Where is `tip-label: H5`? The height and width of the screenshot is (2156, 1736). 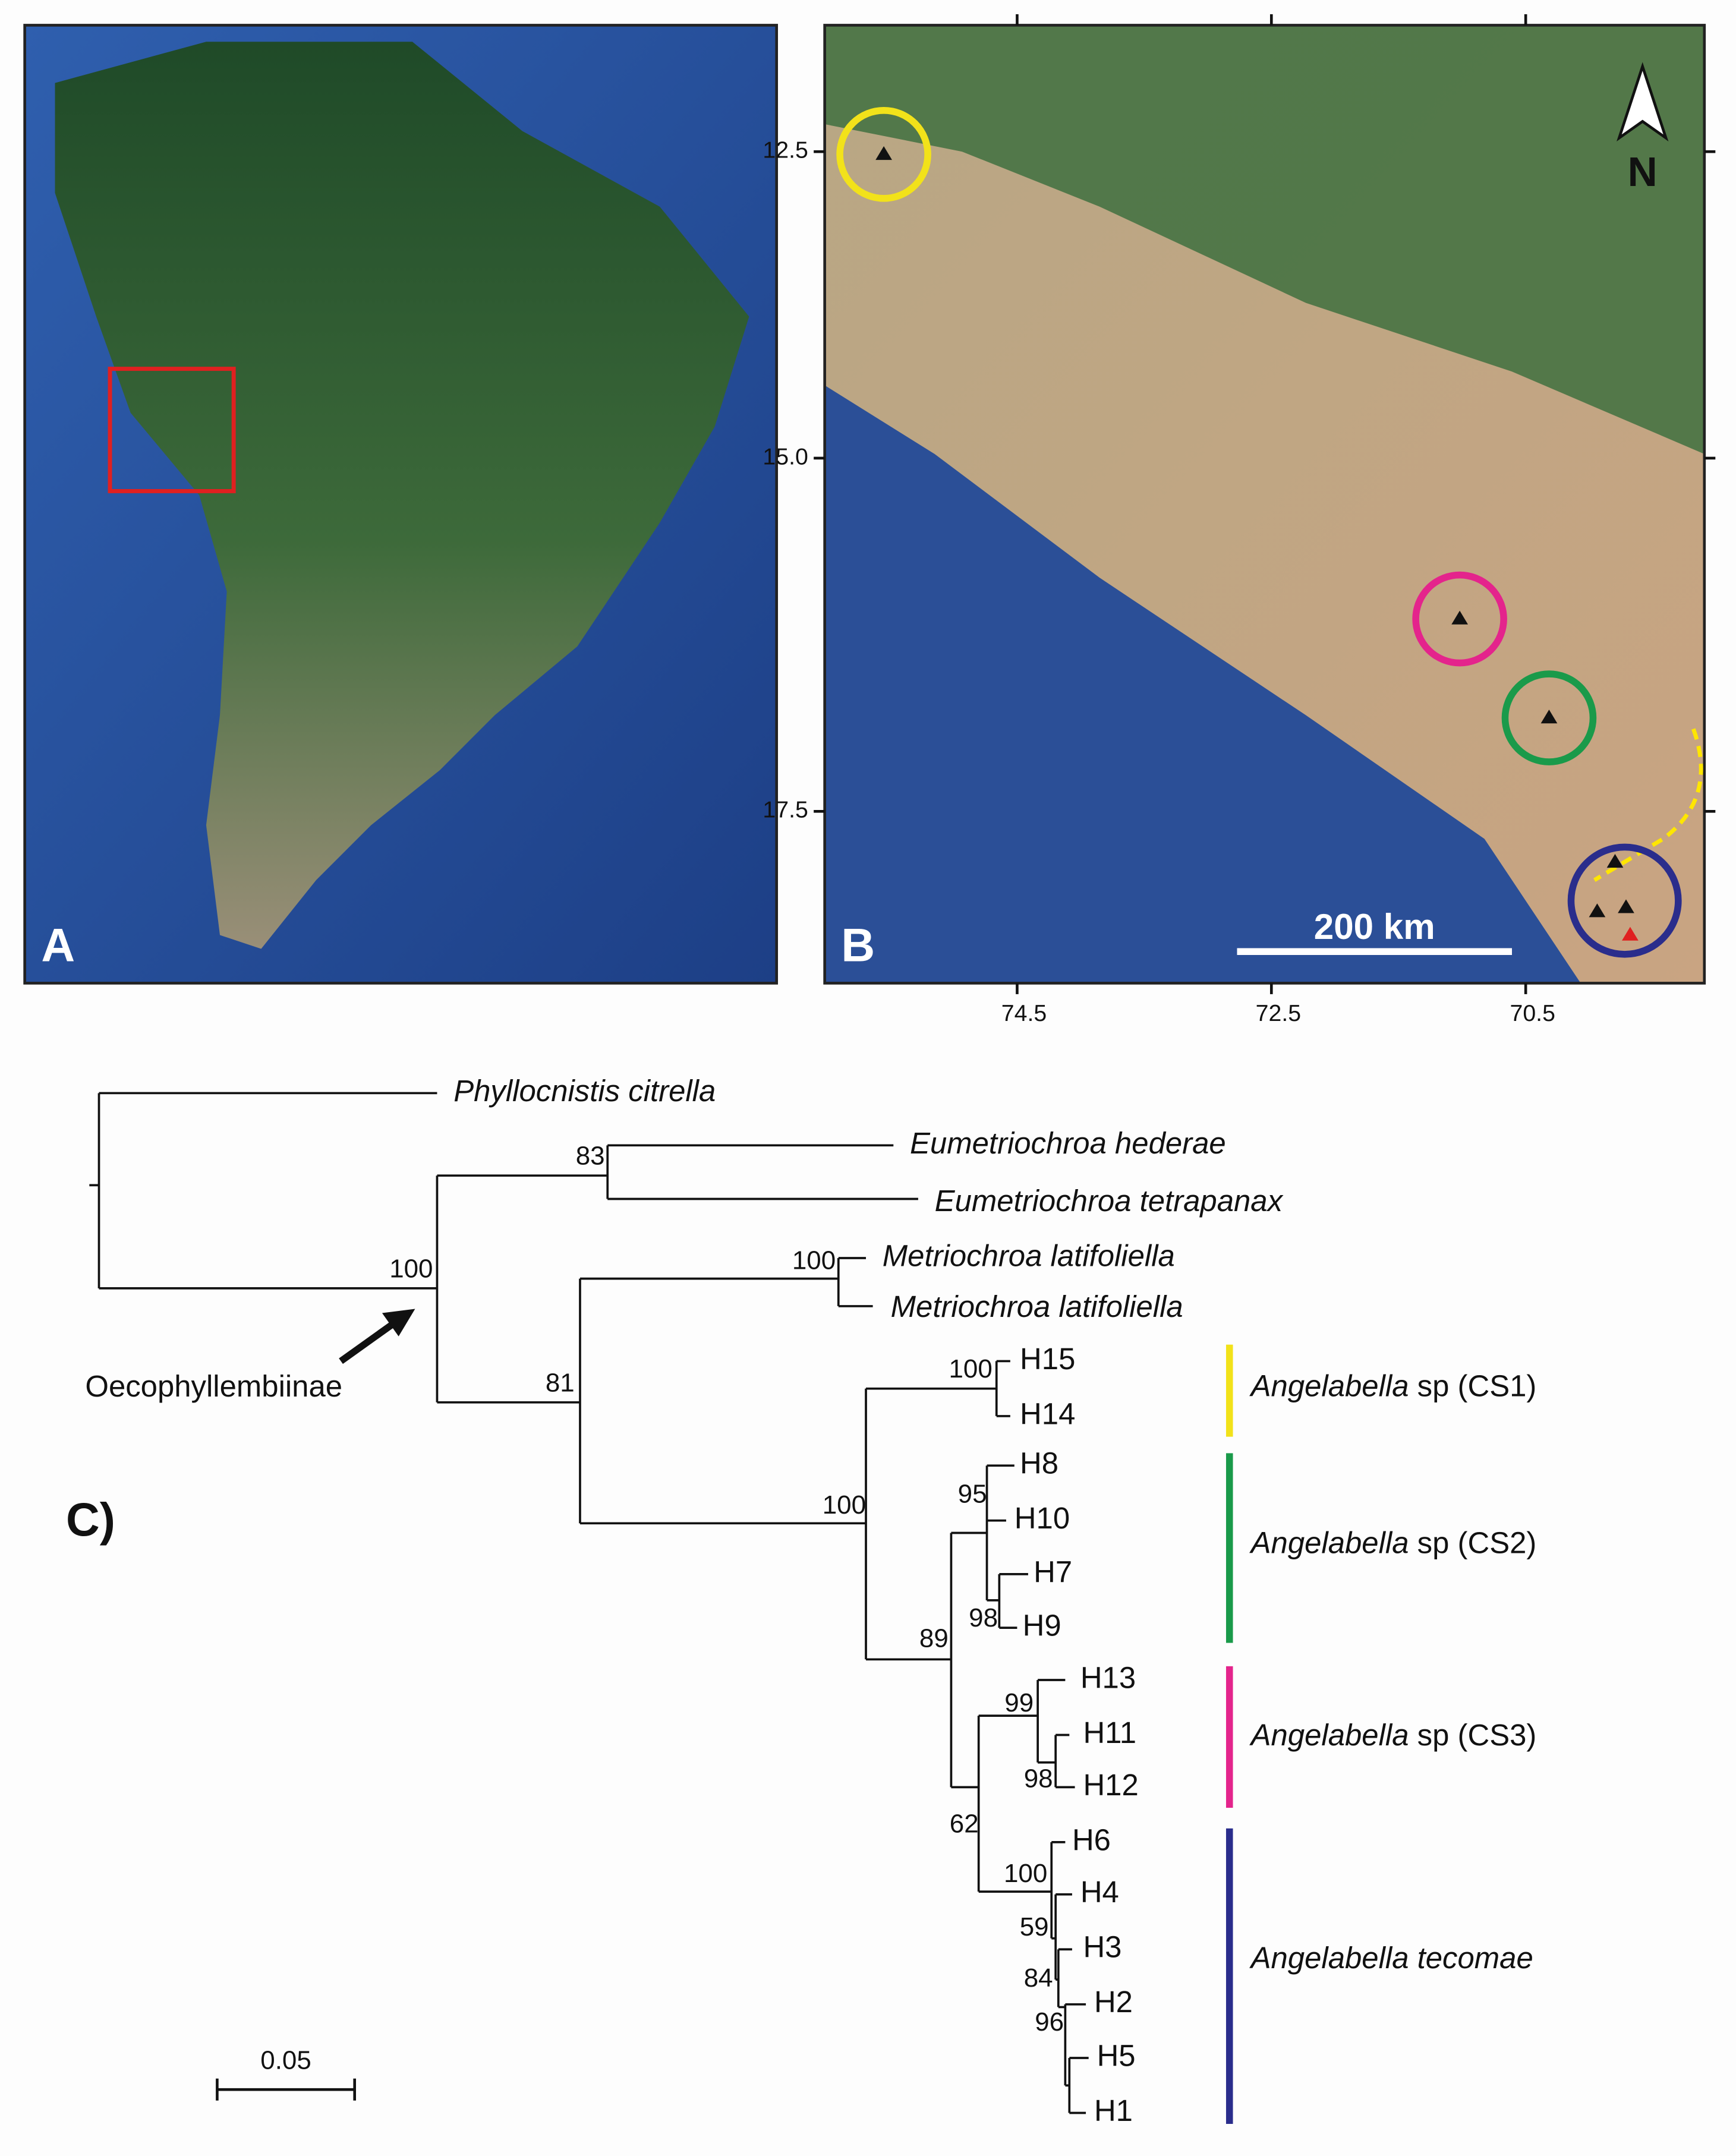 tip-label: H5 is located at coordinates (1116, 2055).